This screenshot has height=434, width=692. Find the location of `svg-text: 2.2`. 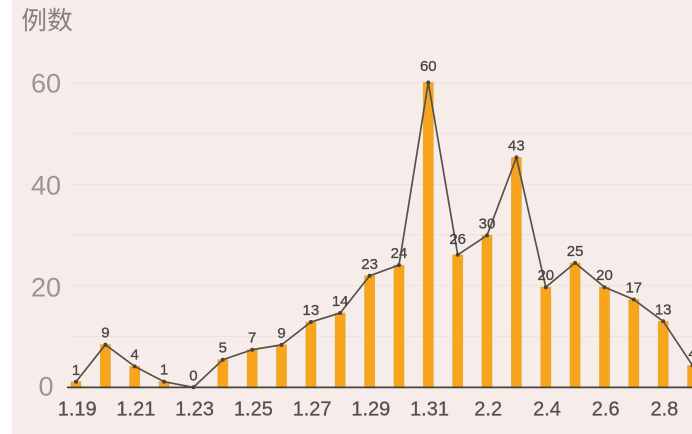

svg-text: 2.2 is located at coordinates (488, 409).